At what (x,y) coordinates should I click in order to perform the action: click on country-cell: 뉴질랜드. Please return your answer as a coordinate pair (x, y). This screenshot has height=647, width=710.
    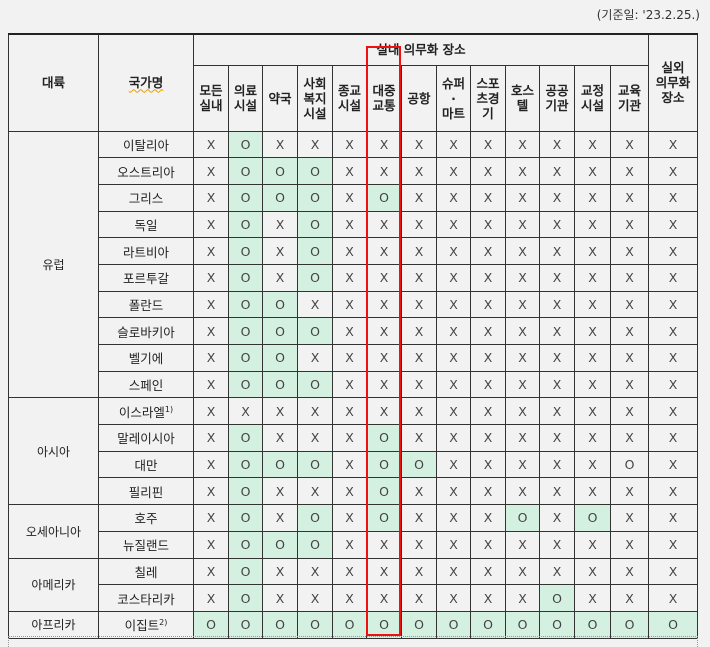
    Looking at the image, I should click on (146, 544).